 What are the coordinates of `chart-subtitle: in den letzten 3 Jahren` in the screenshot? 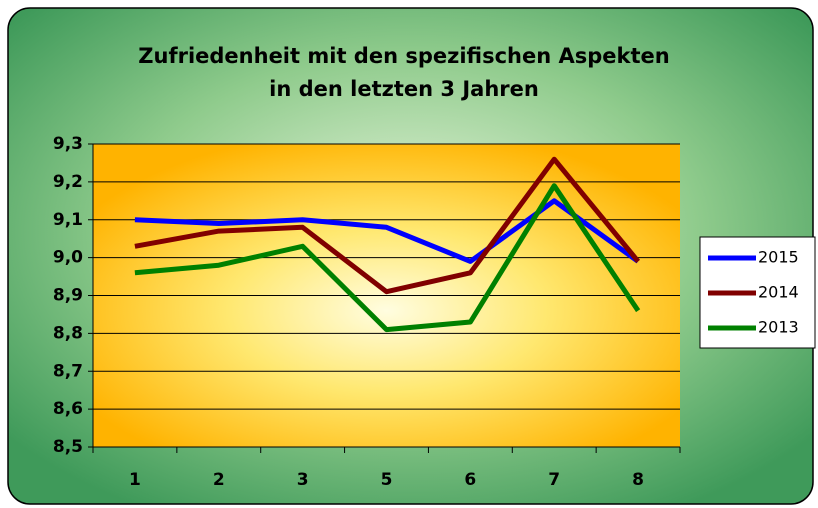 It's located at (404, 89).